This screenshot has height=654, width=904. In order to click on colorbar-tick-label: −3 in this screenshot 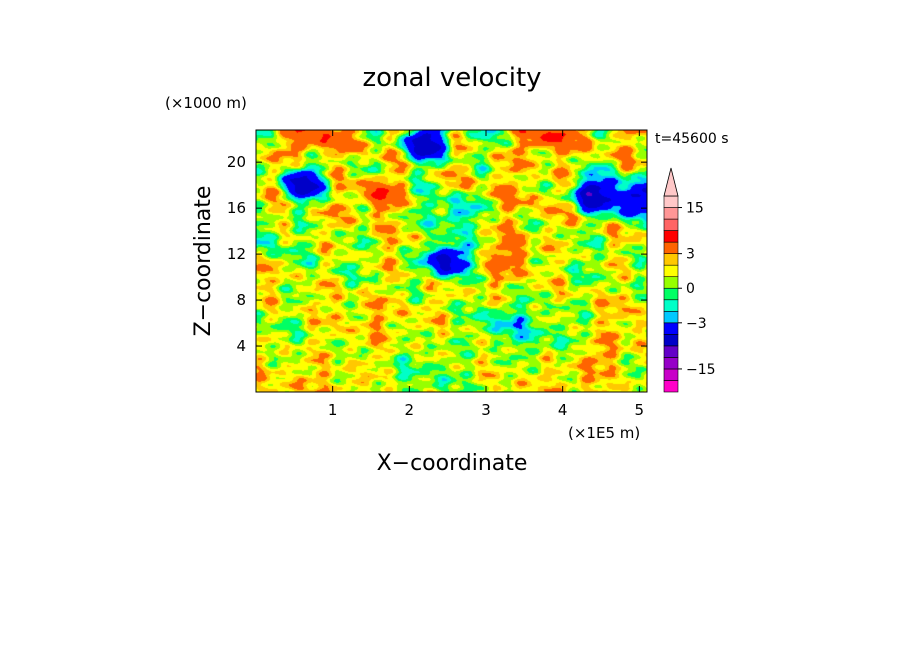, I will do `click(696, 324)`.